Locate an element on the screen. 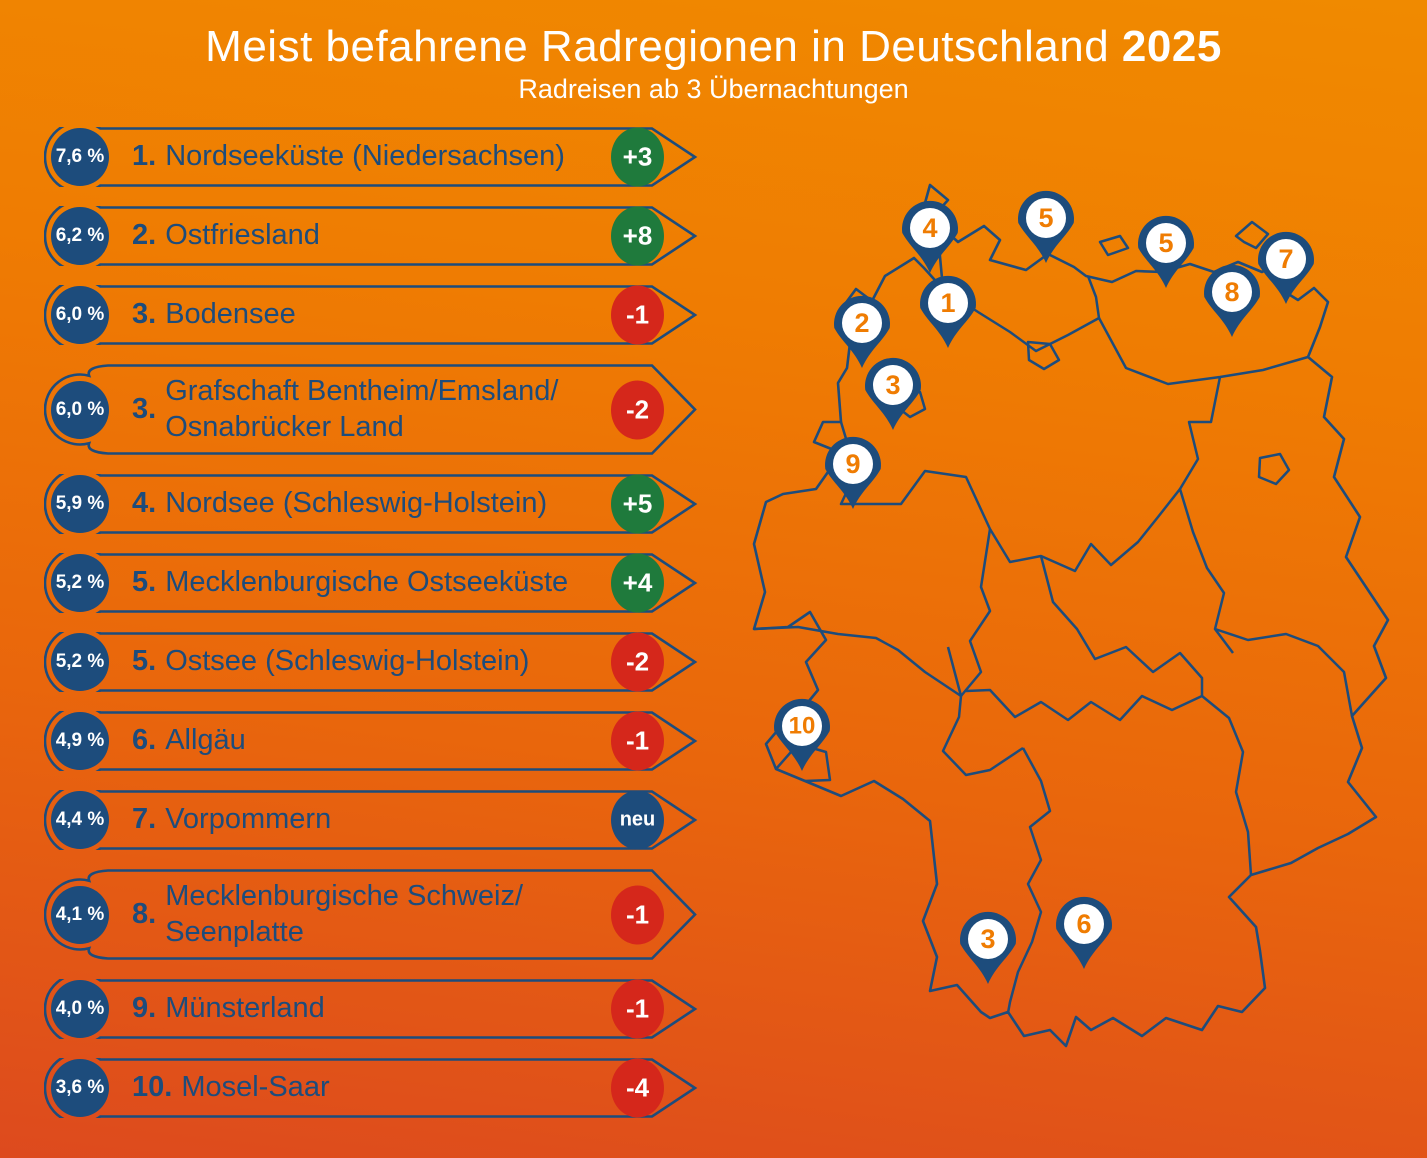 This screenshot has height=1158, width=1427. border-mv-south is located at coordinates (1203, 351).